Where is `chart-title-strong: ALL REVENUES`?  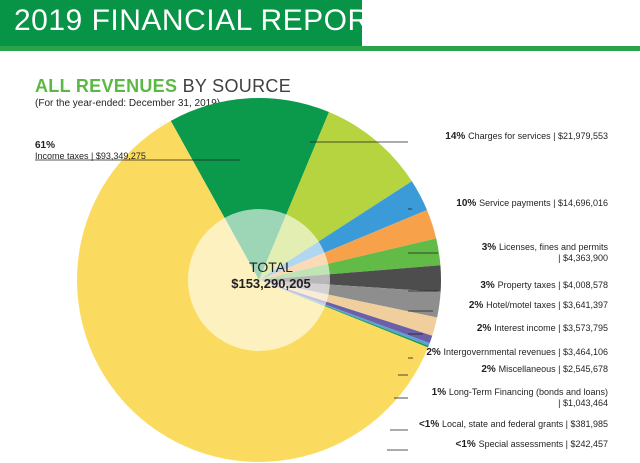 chart-title-strong: ALL REVENUES is located at coordinates (106, 86).